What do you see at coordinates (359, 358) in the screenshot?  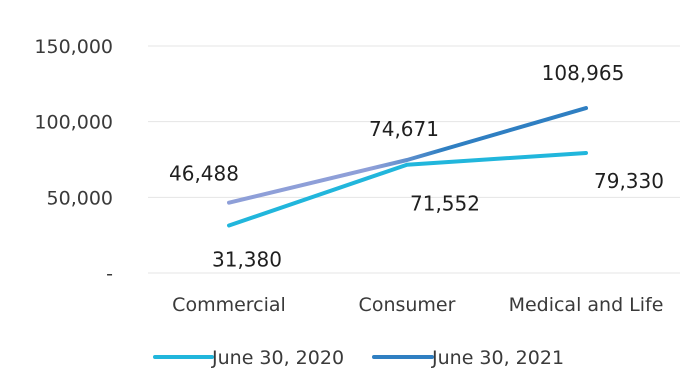 I see `legend: June 30, 2020 June 30, 2021` at bounding box center [359, 358].